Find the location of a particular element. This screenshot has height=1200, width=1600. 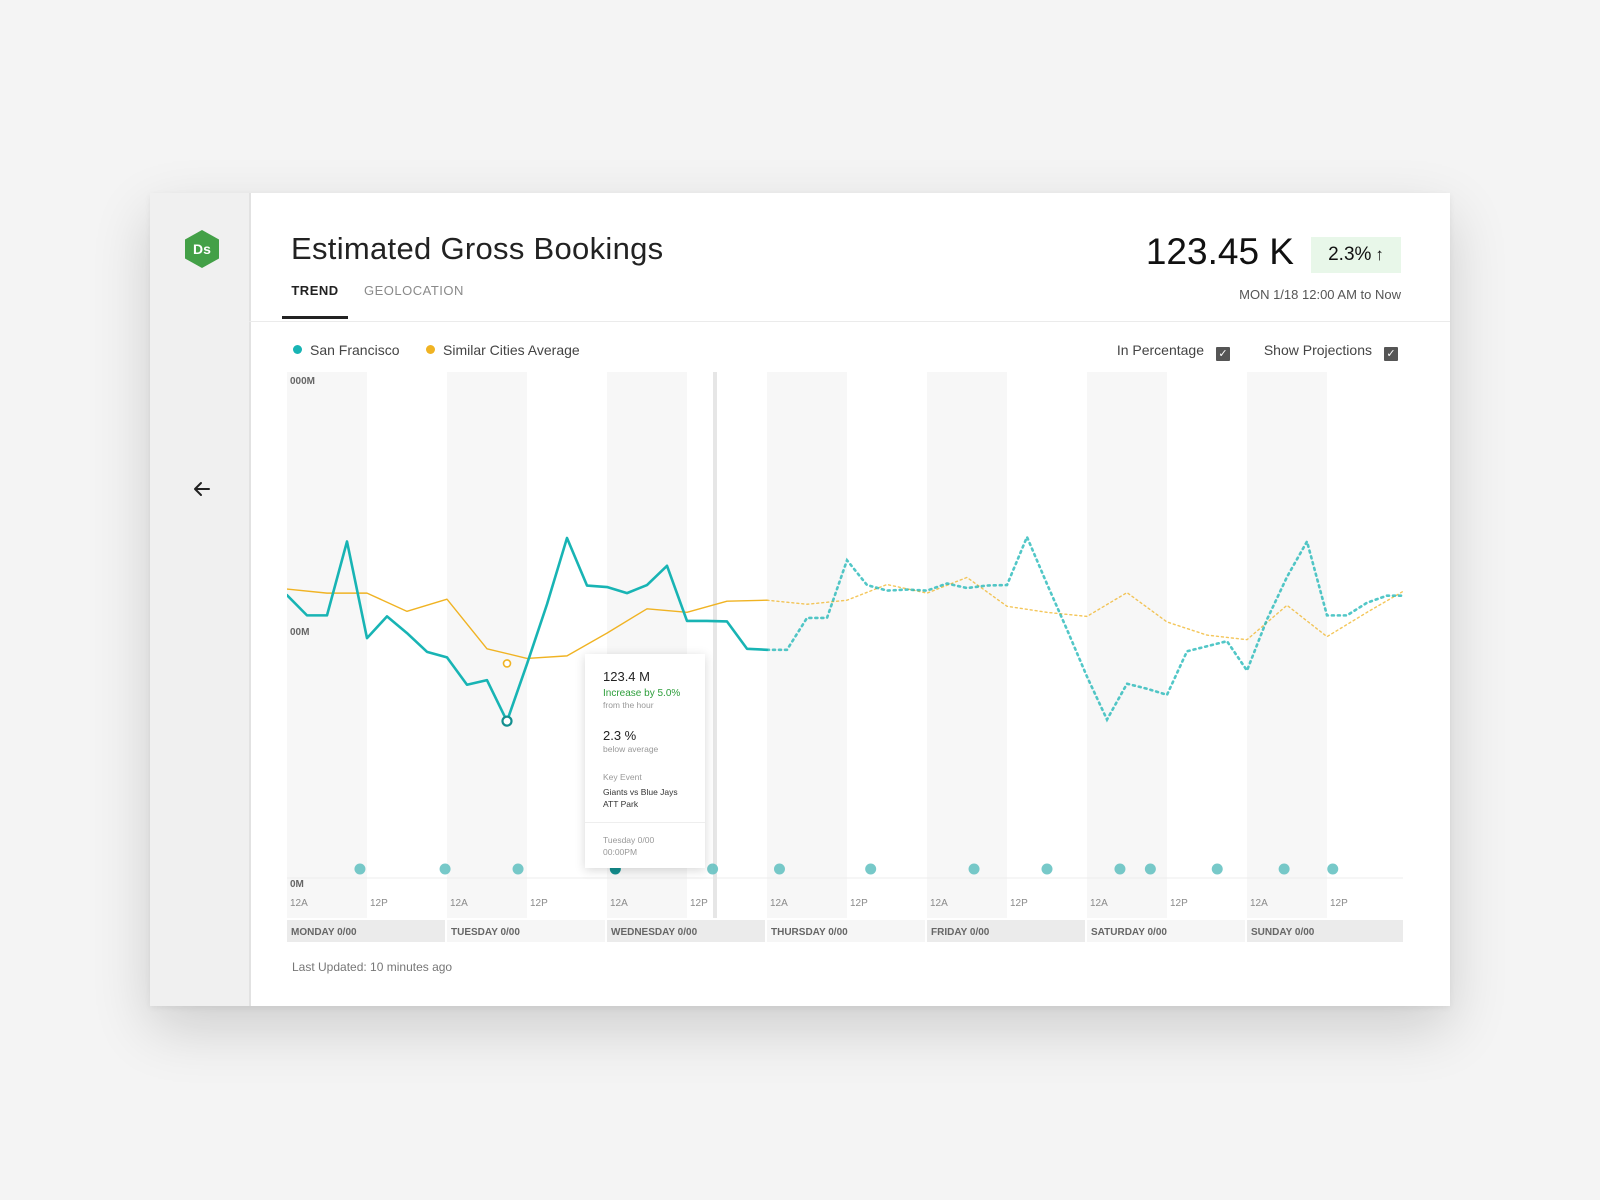

arrow-up-icon: ↑ is located at coordinates (1379, 254).